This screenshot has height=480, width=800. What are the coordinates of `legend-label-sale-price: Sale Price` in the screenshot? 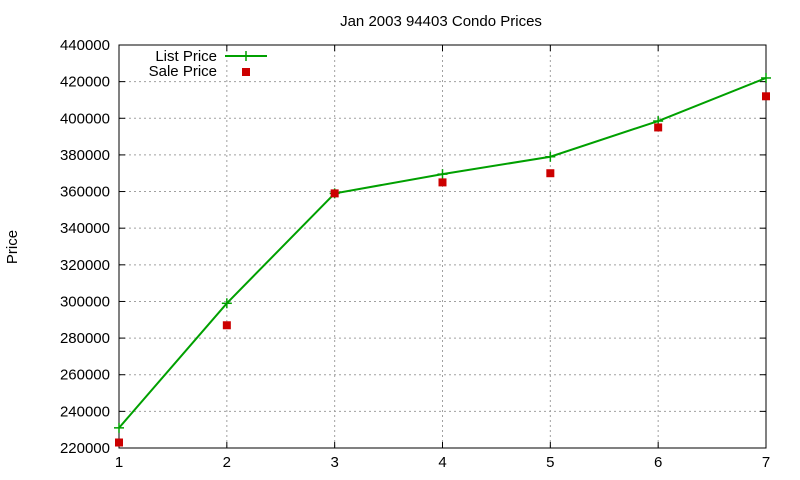 It's located at (183, 71).